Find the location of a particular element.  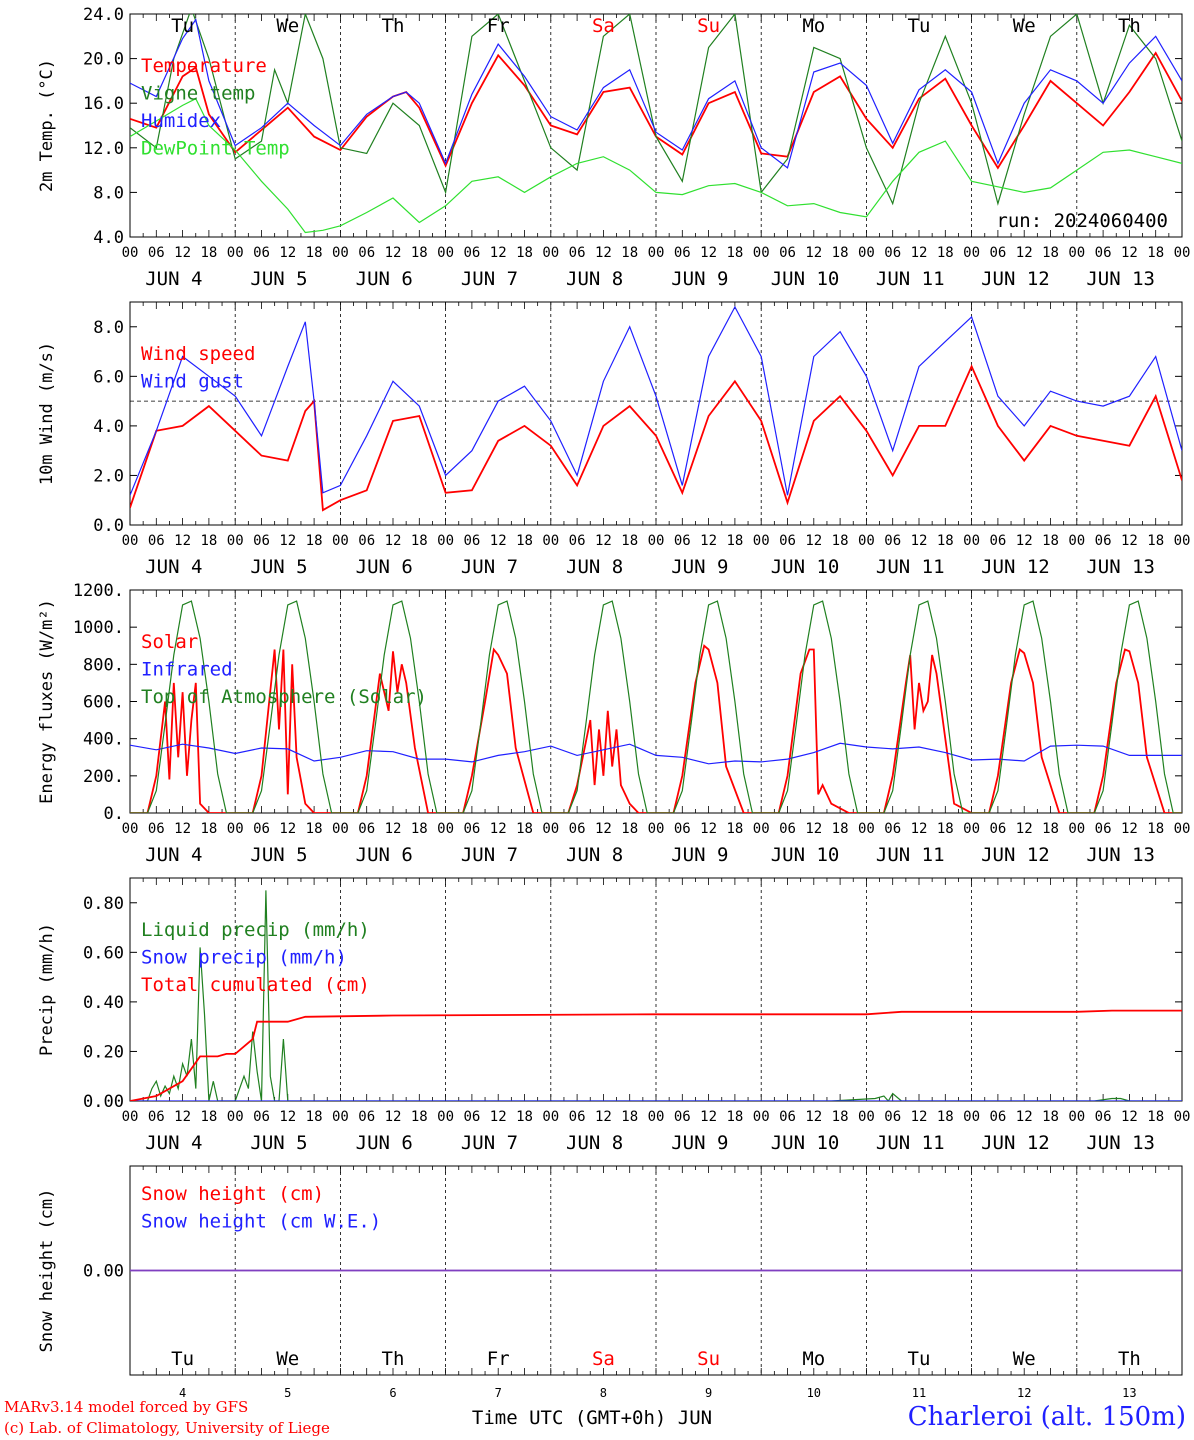

date-label: JUN 5 is located at coordinates (278, 279).